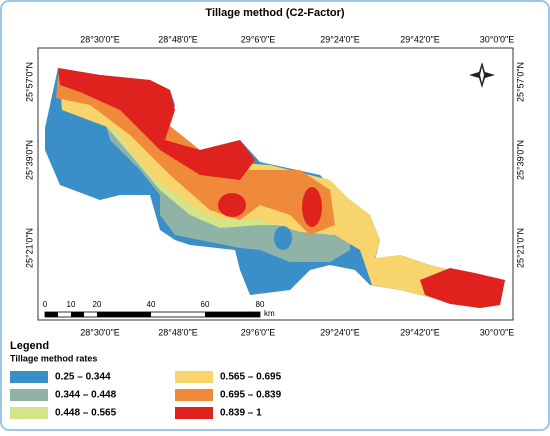  I want to click on scale-label: 0, so click(45, 304).